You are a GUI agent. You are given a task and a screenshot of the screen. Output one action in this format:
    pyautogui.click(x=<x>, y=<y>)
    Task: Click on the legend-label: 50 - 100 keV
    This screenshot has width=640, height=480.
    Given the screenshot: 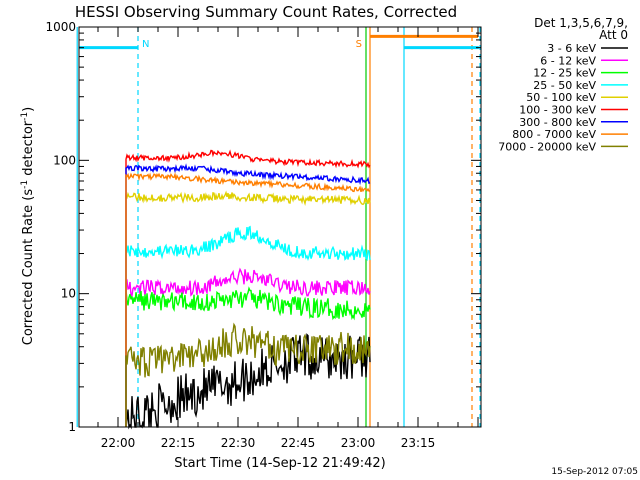 What is the action you would take?
    pyautogui.click(x=561, y=97)
    